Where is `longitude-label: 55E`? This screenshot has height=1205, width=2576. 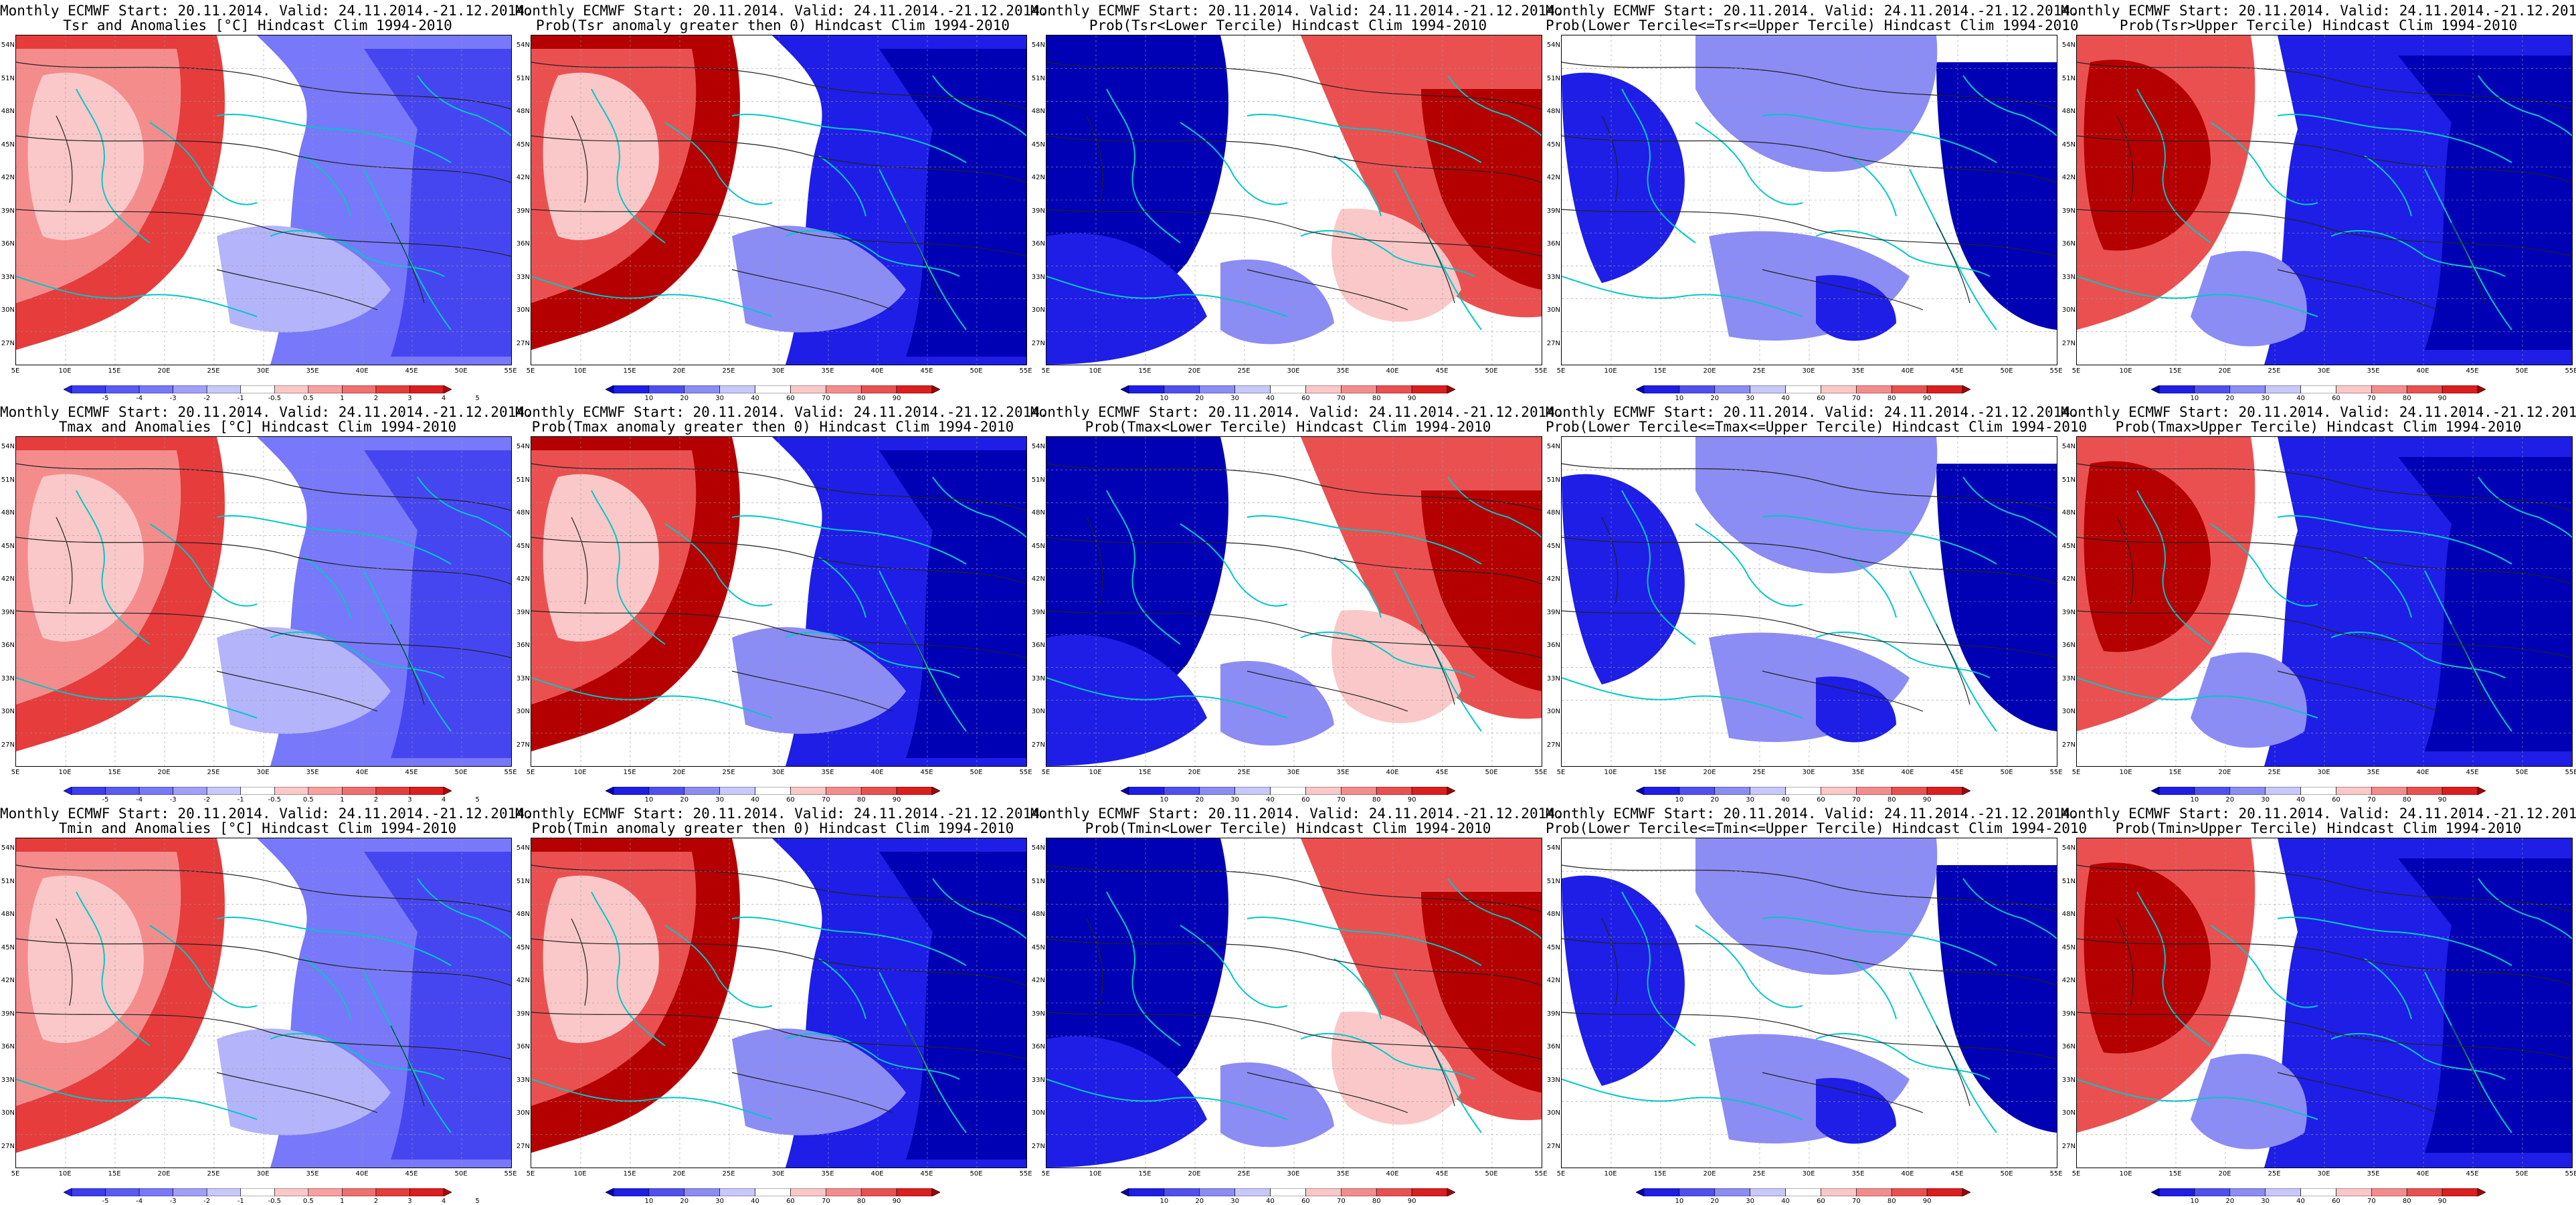 longitude-label: 55E is located at coordinates (2570, 371).